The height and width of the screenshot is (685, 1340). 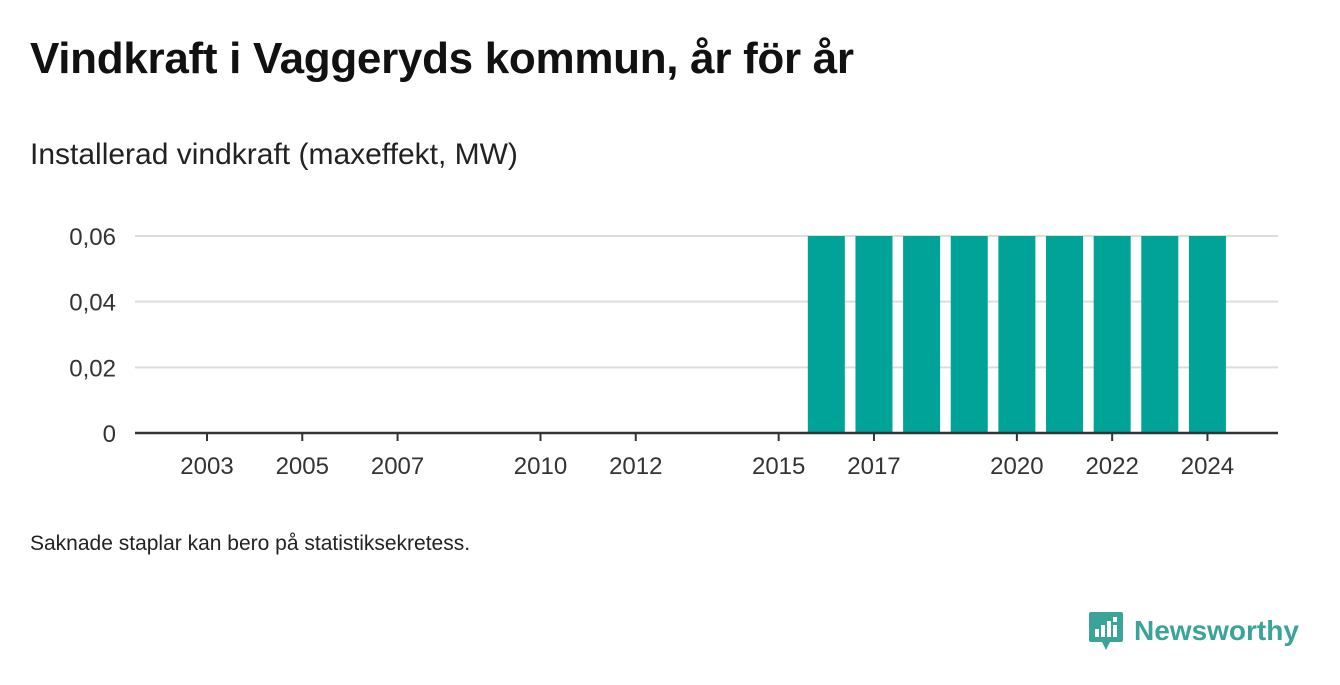 I want to click on x-tick-label: 2010, so click(x=540, y=466).